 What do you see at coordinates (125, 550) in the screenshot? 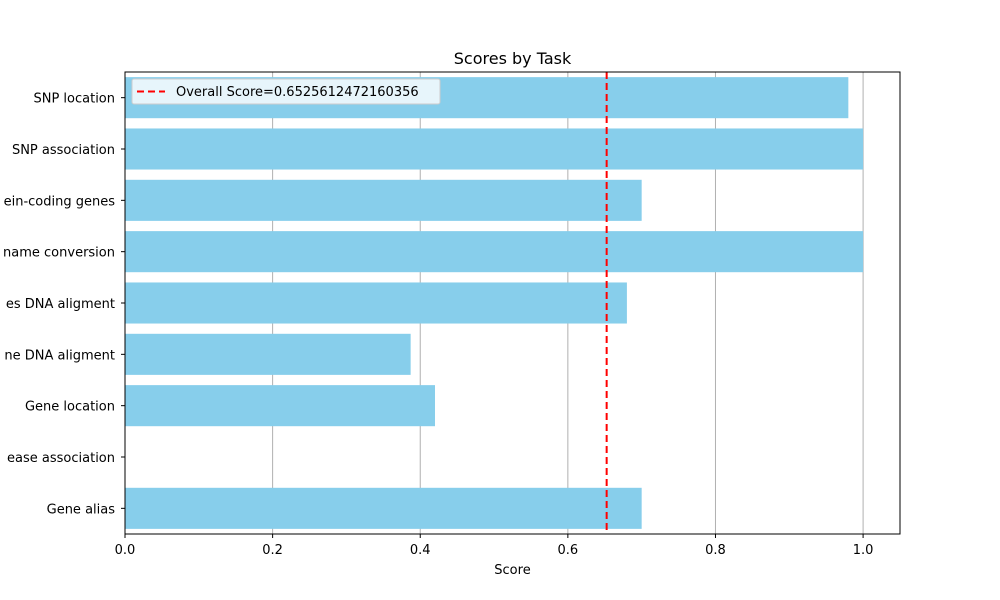
I see `x-tick-label: 0.0` at bounding box center [125, 550].